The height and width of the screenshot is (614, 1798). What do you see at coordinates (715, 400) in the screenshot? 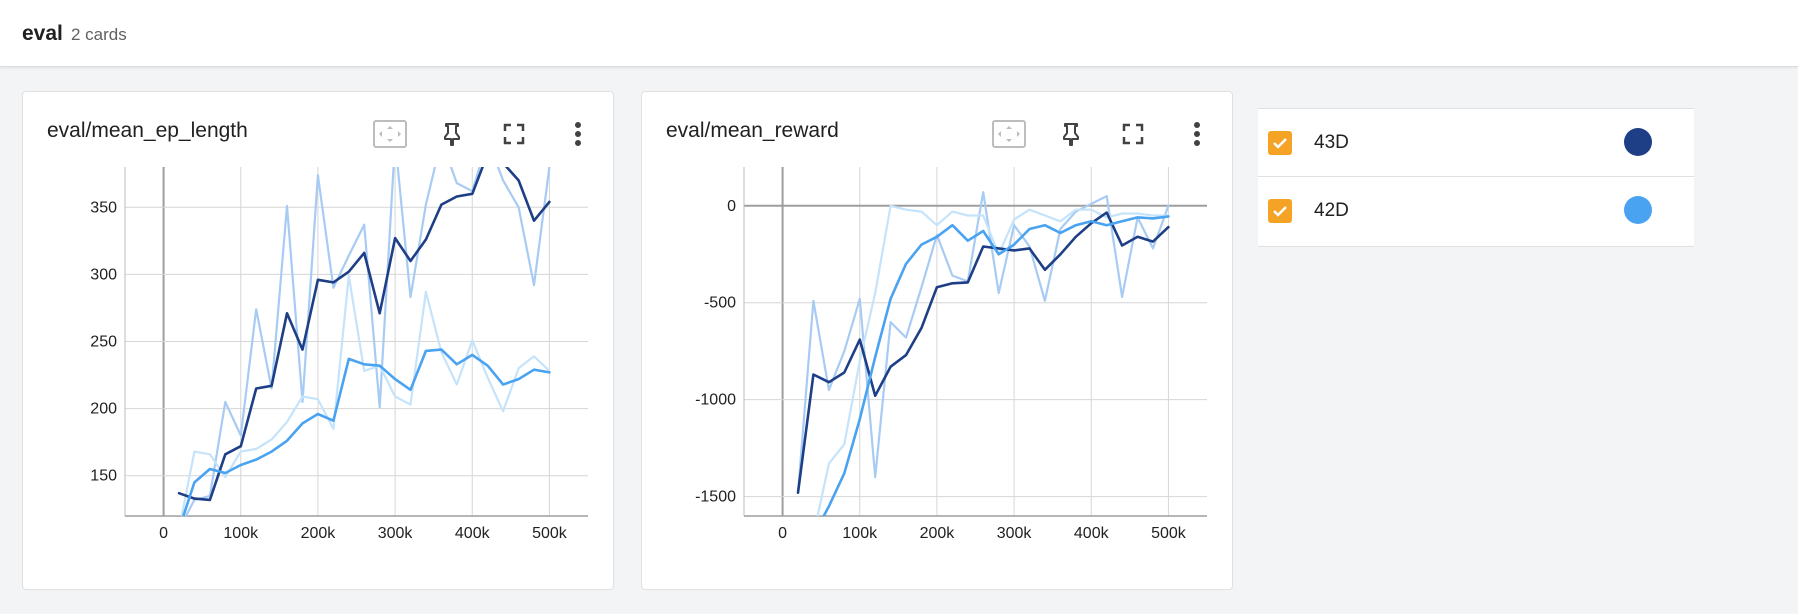
I see `y-tick-label: -1000` at bounding box center [715, 400].